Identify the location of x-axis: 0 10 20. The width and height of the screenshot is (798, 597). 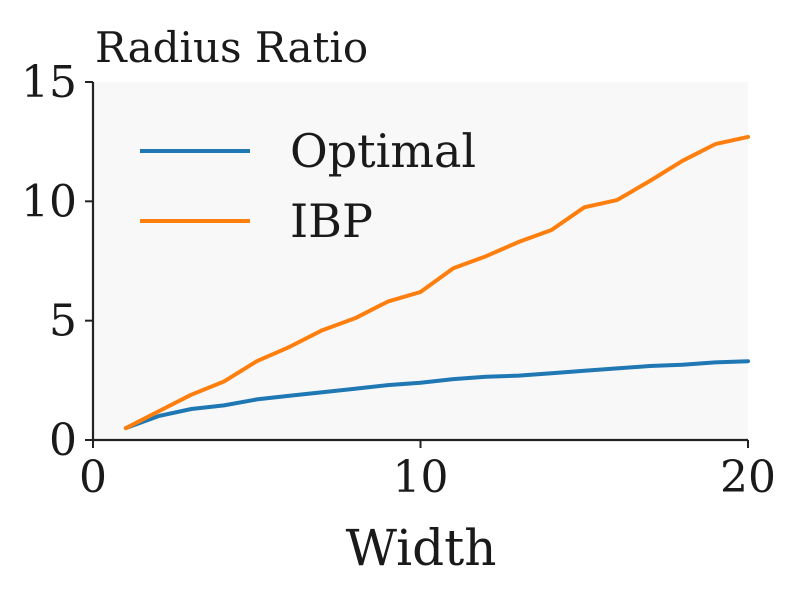
(427, 470).